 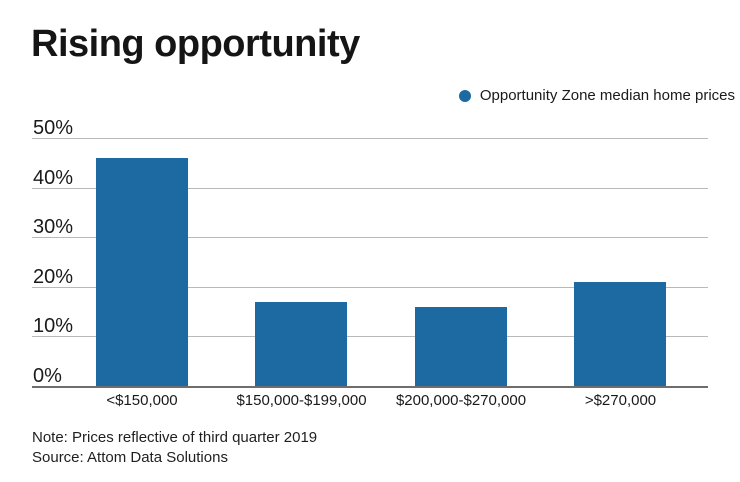 I want to click on legend-dot-icon, so click(x=464, y=96).